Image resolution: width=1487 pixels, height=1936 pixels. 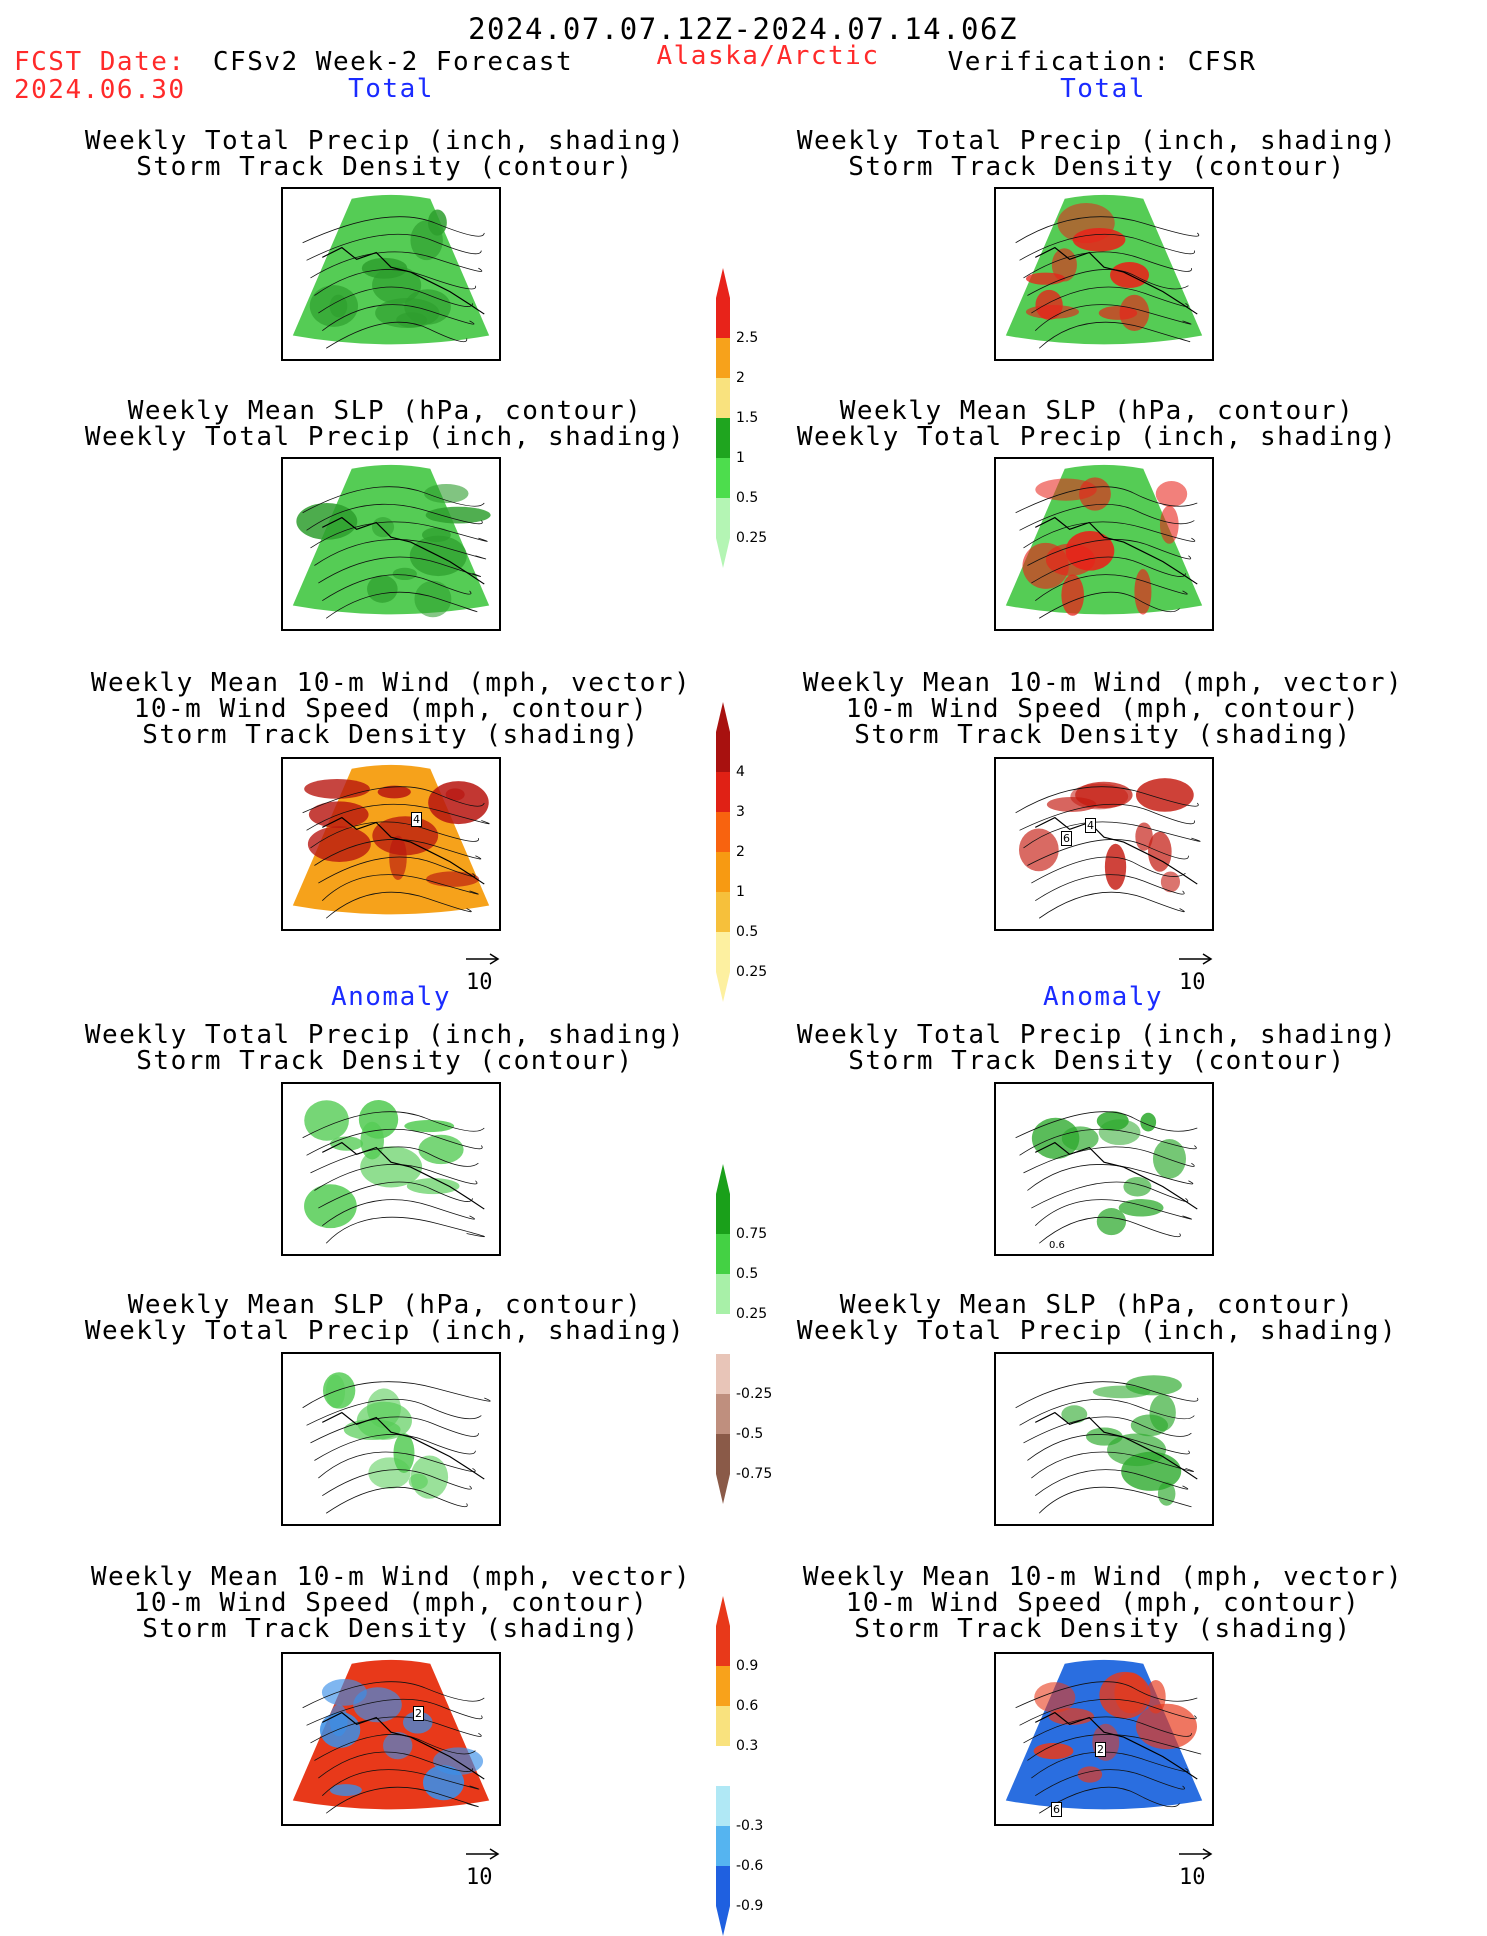 What do you see at coordinates (768, 56) in the screenshot?
I see `region-title: Alaska/Arctic` at bounding box center [768, 56].